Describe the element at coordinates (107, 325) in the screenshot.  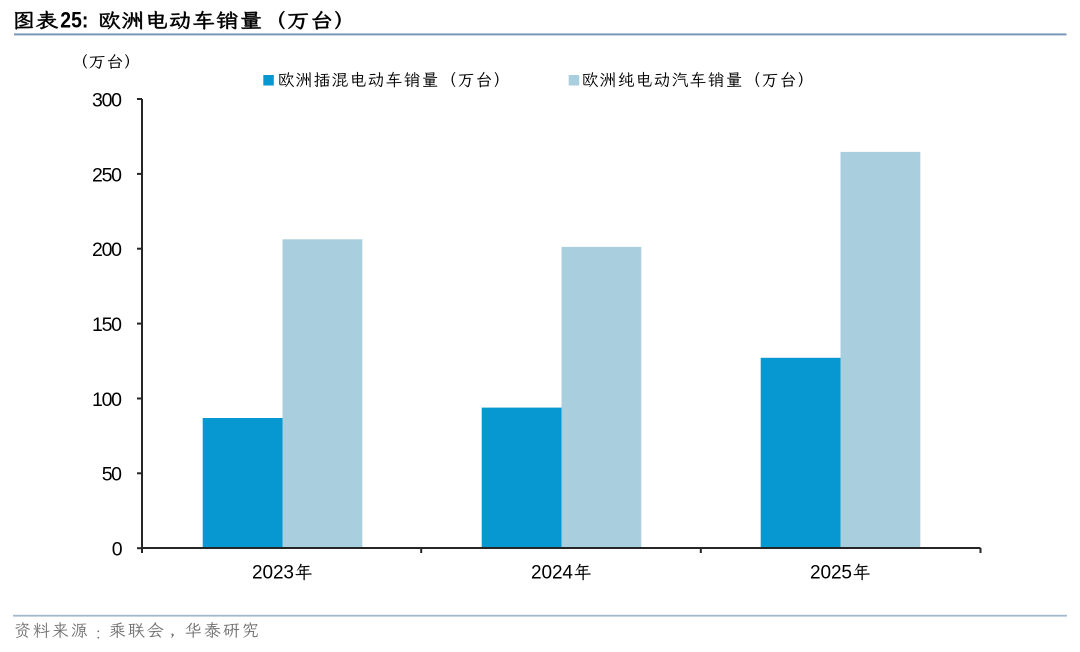
I see `svg-text: 150` at that location.